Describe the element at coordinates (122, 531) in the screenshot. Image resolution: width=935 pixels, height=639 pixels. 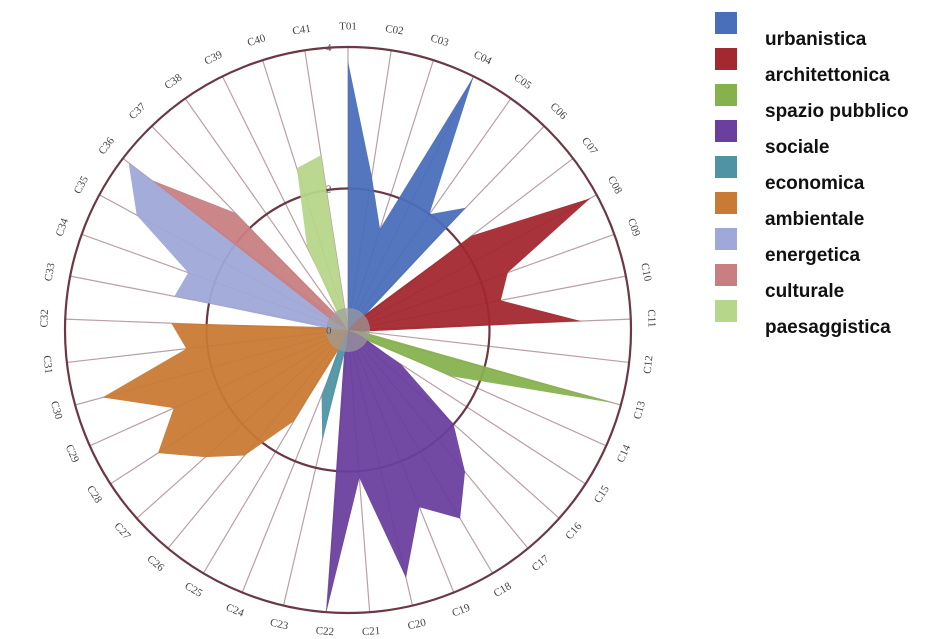
I see `axis-label: C27` at that location.